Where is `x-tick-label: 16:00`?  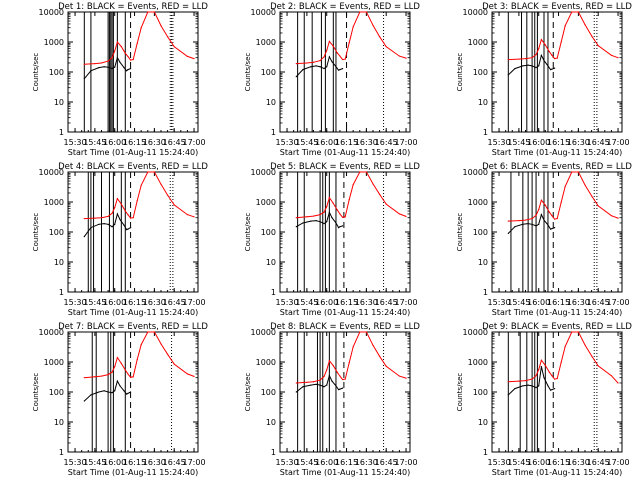 x-tick-label: 16:00 is located at coordinates (538, 302).